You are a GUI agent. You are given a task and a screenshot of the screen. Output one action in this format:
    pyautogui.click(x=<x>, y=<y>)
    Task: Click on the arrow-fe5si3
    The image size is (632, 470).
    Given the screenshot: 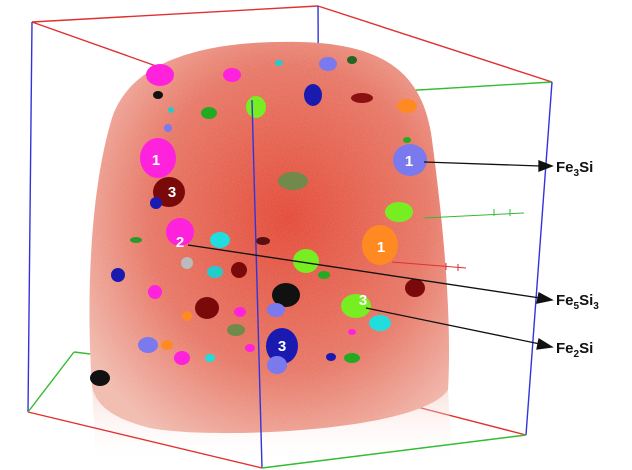 What is the action you would take?
    pyautogui.click(x=364, y=271)
    